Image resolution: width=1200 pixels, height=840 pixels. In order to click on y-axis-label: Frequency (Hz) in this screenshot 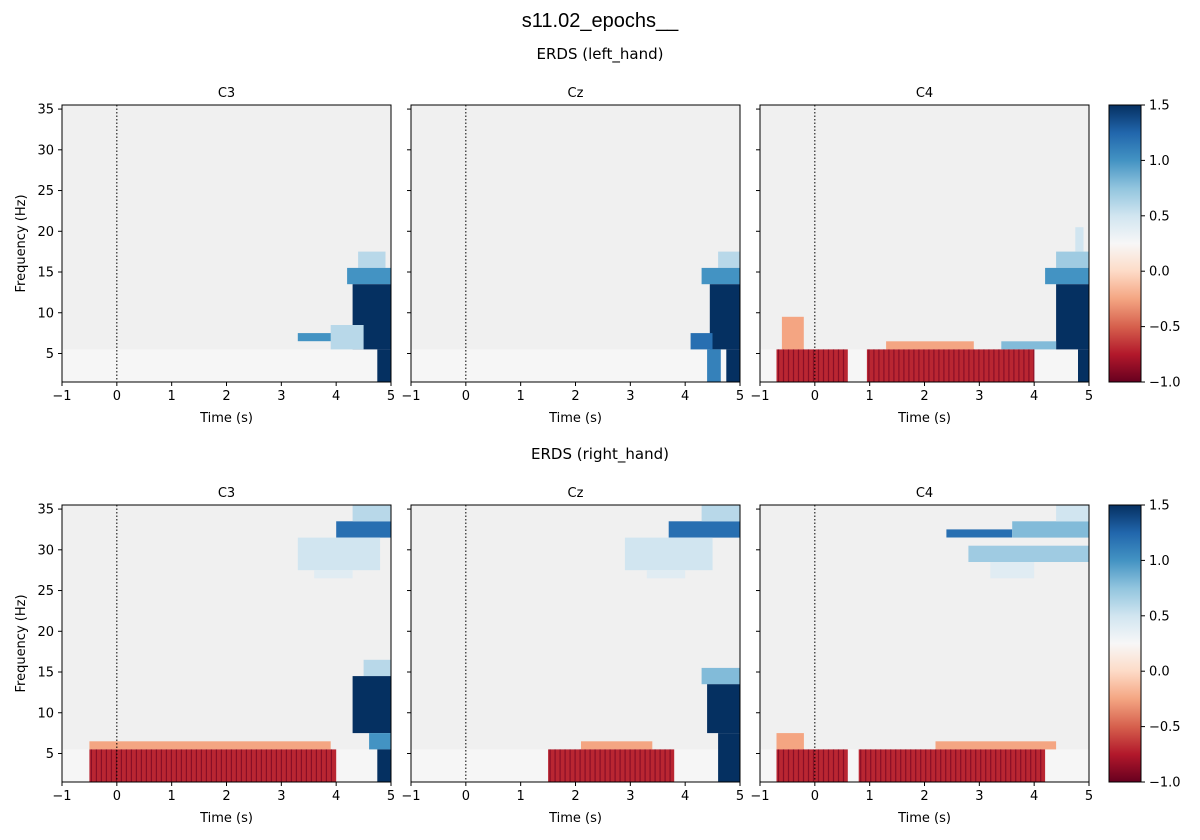, I will do `click(21, 643)`.